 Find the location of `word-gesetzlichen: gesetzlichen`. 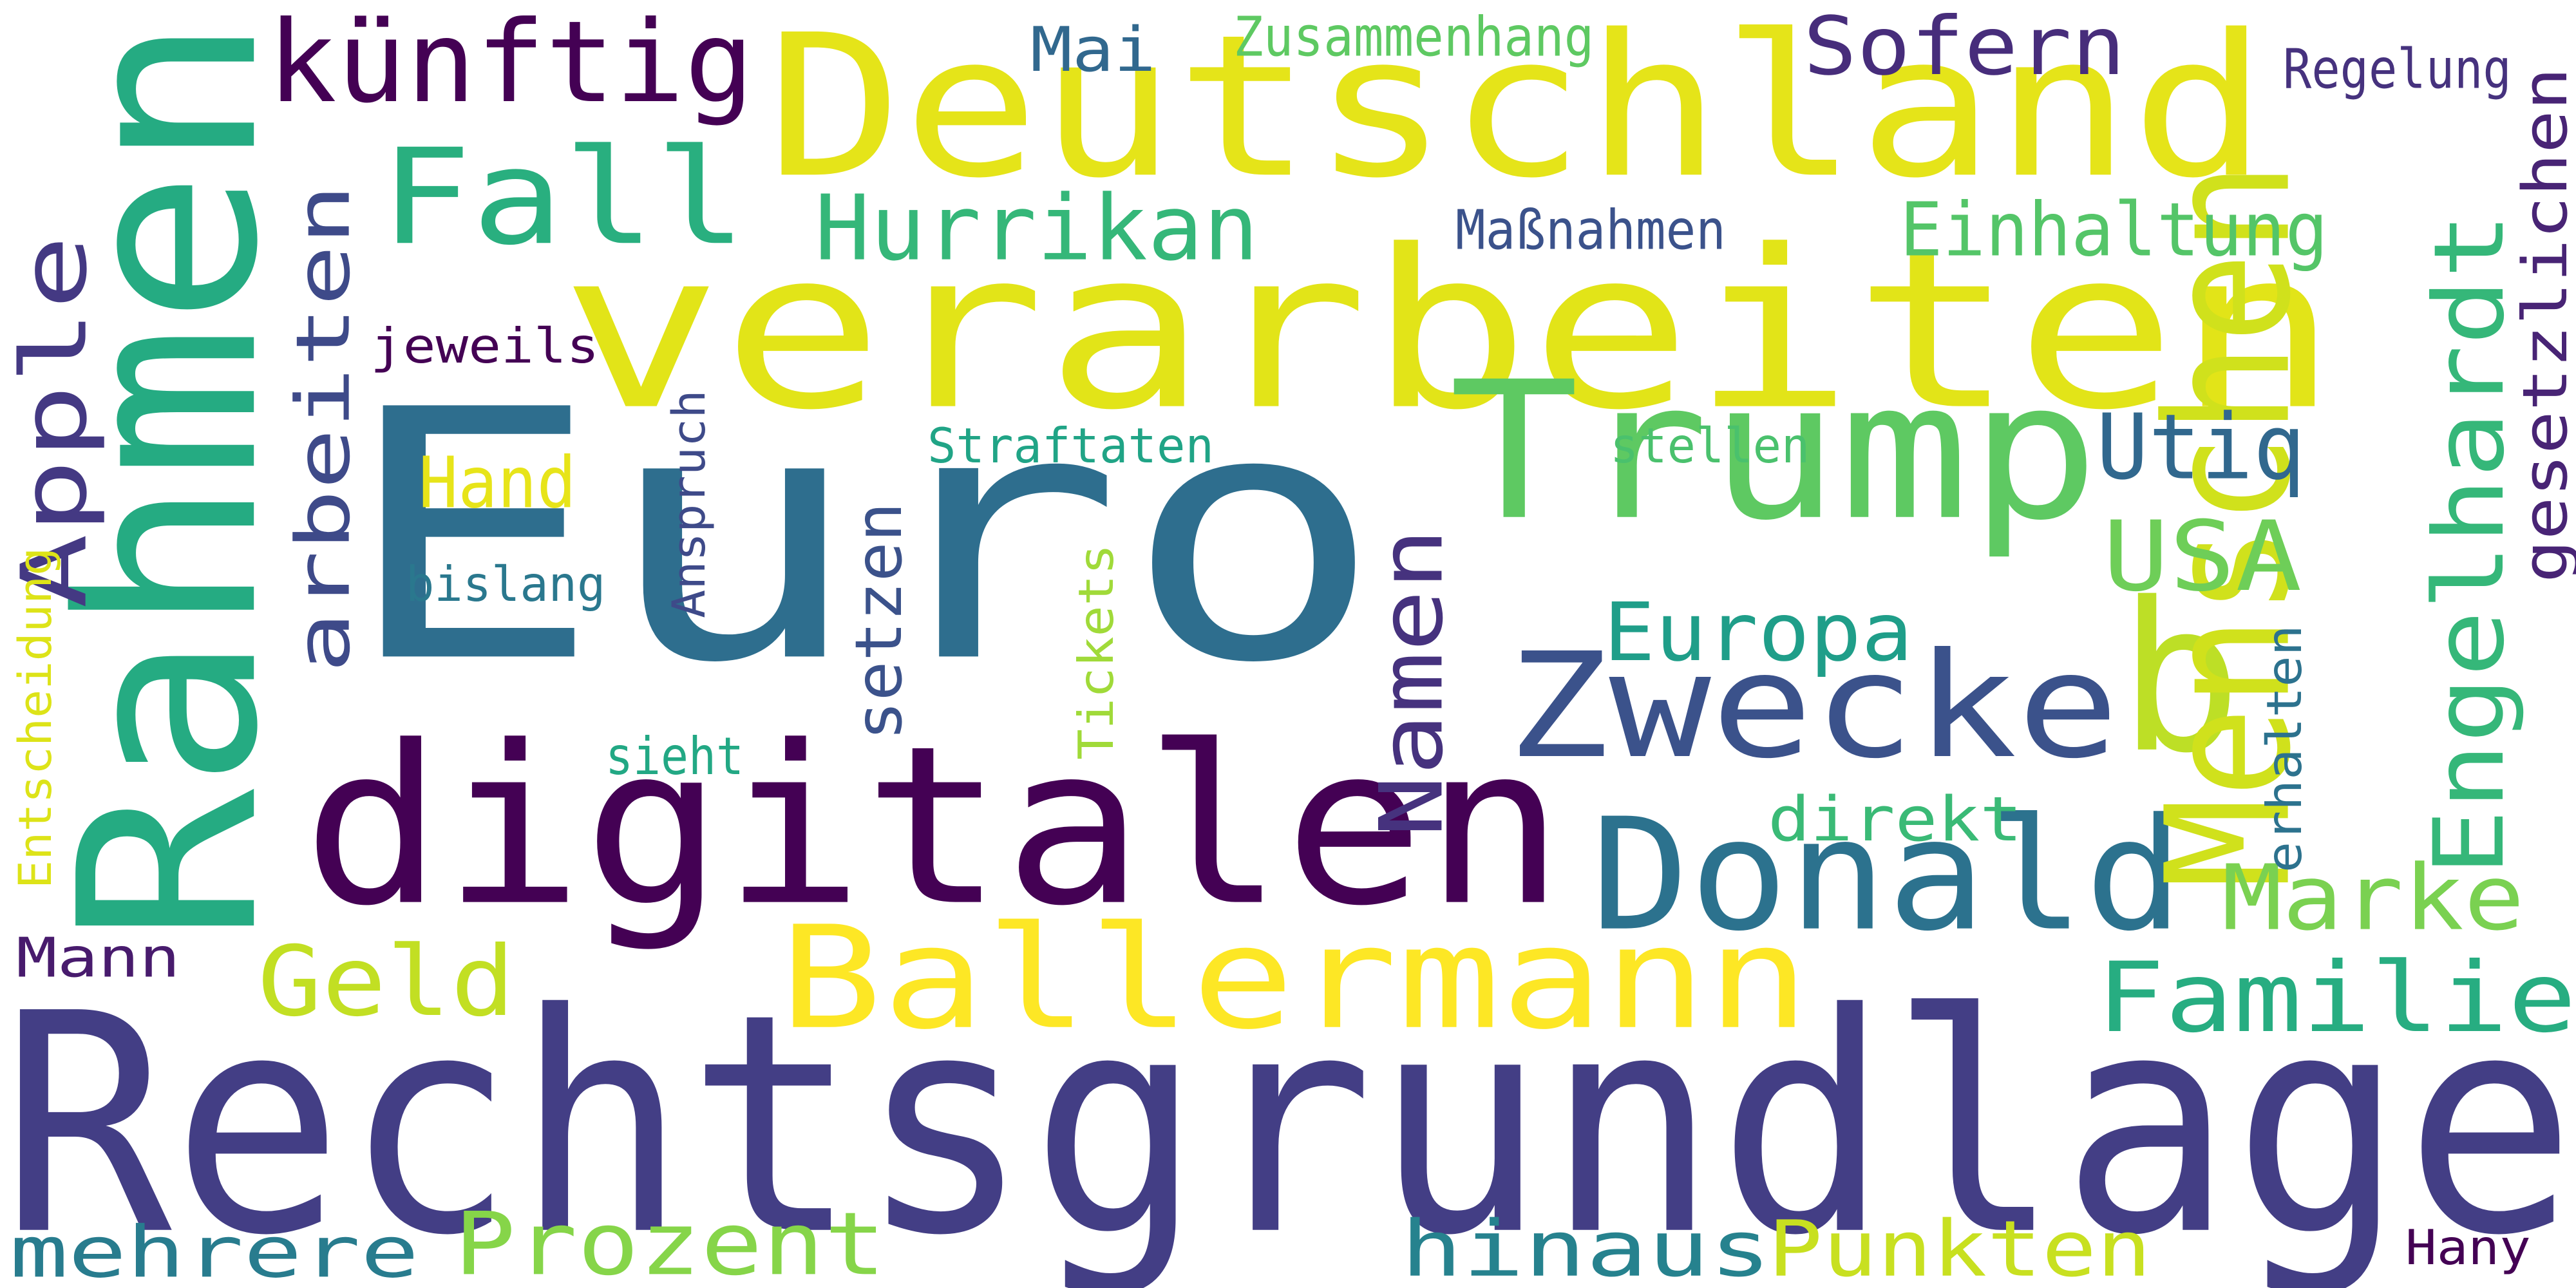

word-gesetzlichen: gesetzlichen is located at coordinates (2542, 325).